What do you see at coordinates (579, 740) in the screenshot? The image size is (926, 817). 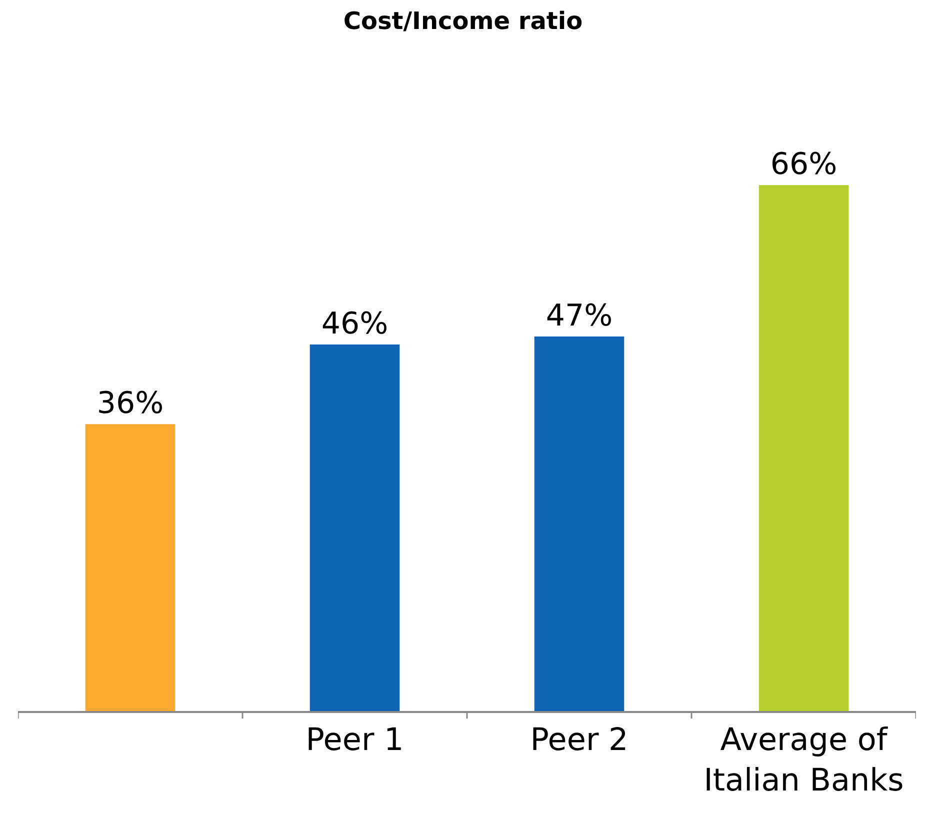 I see `x-tick-label: Peer 2` at bounding box center [579, 740].